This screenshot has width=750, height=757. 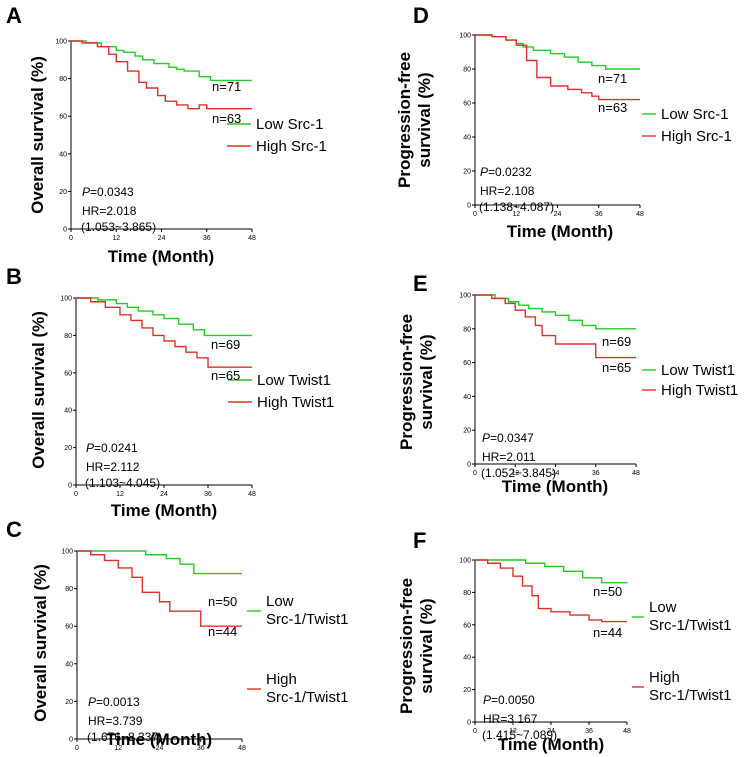 What do you see at coordinates (607, 591) in the screenshot?
I see `n-label-low: n=50` at bounding box center [607, 591].